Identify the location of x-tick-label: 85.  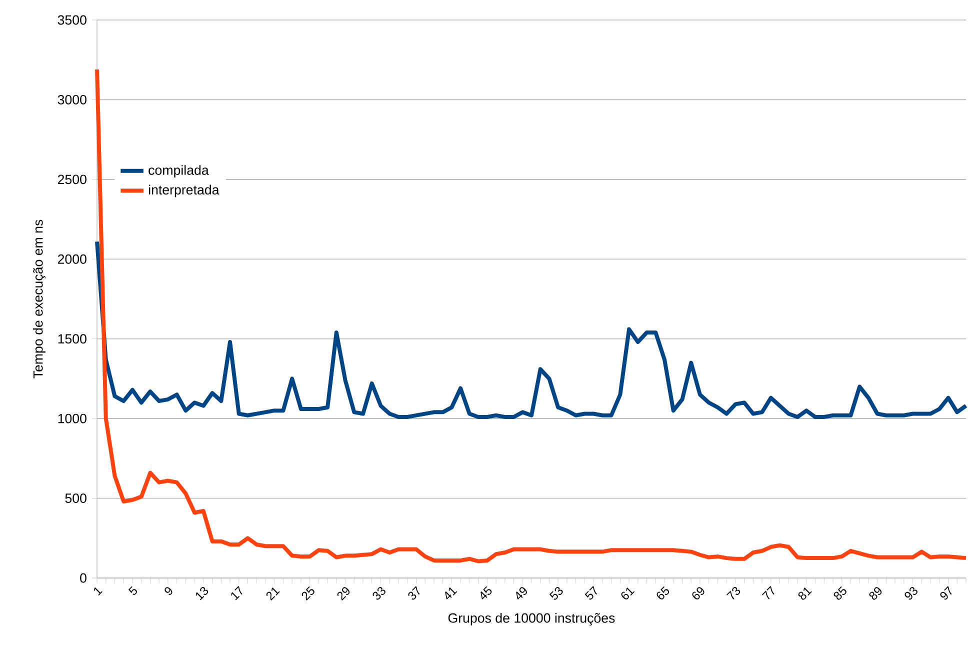
(840, 593).